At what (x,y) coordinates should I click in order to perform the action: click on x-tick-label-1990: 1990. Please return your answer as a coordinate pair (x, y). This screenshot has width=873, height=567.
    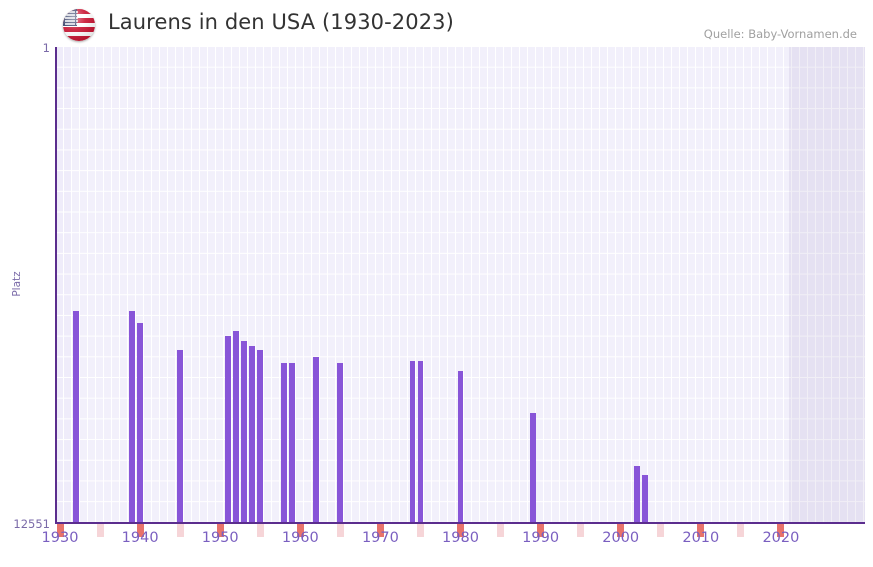
    Looking at the image, I should click on (541, 538).